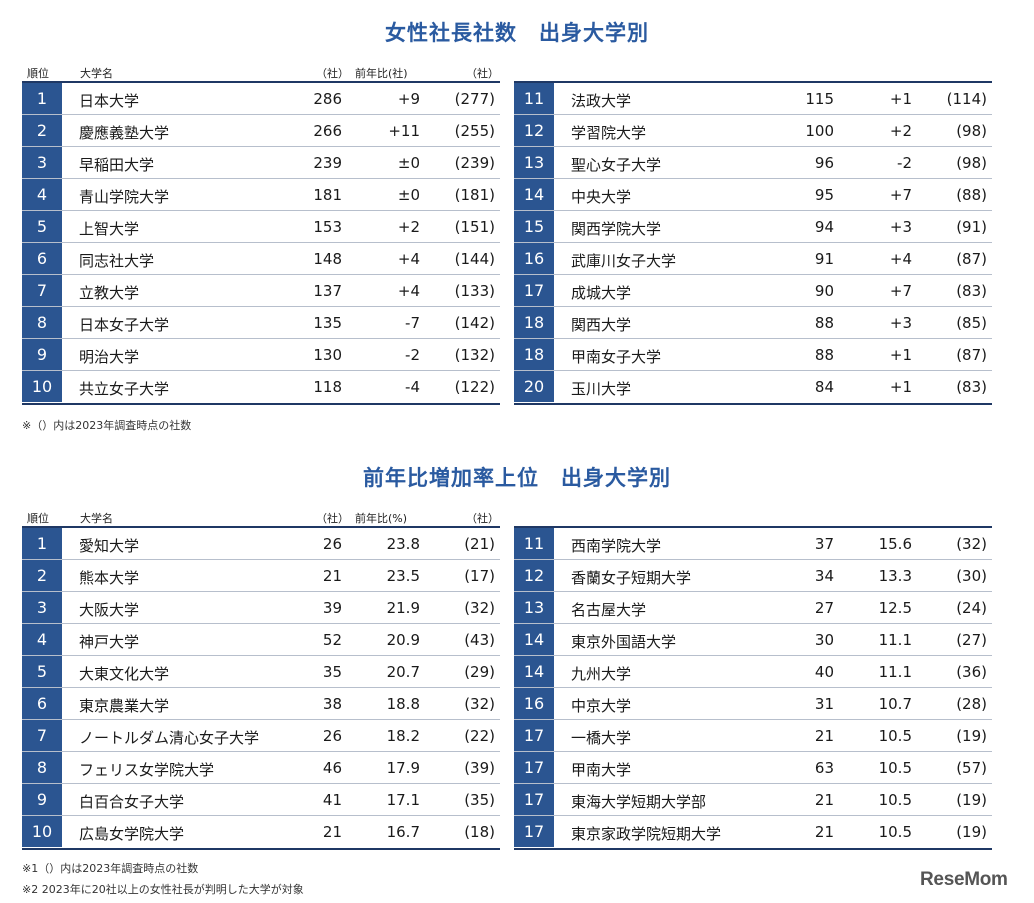  What do you see at coordinates (900, 99) in the screenshot?
I see `change-cell: +1` at bounding box center [900, 99].